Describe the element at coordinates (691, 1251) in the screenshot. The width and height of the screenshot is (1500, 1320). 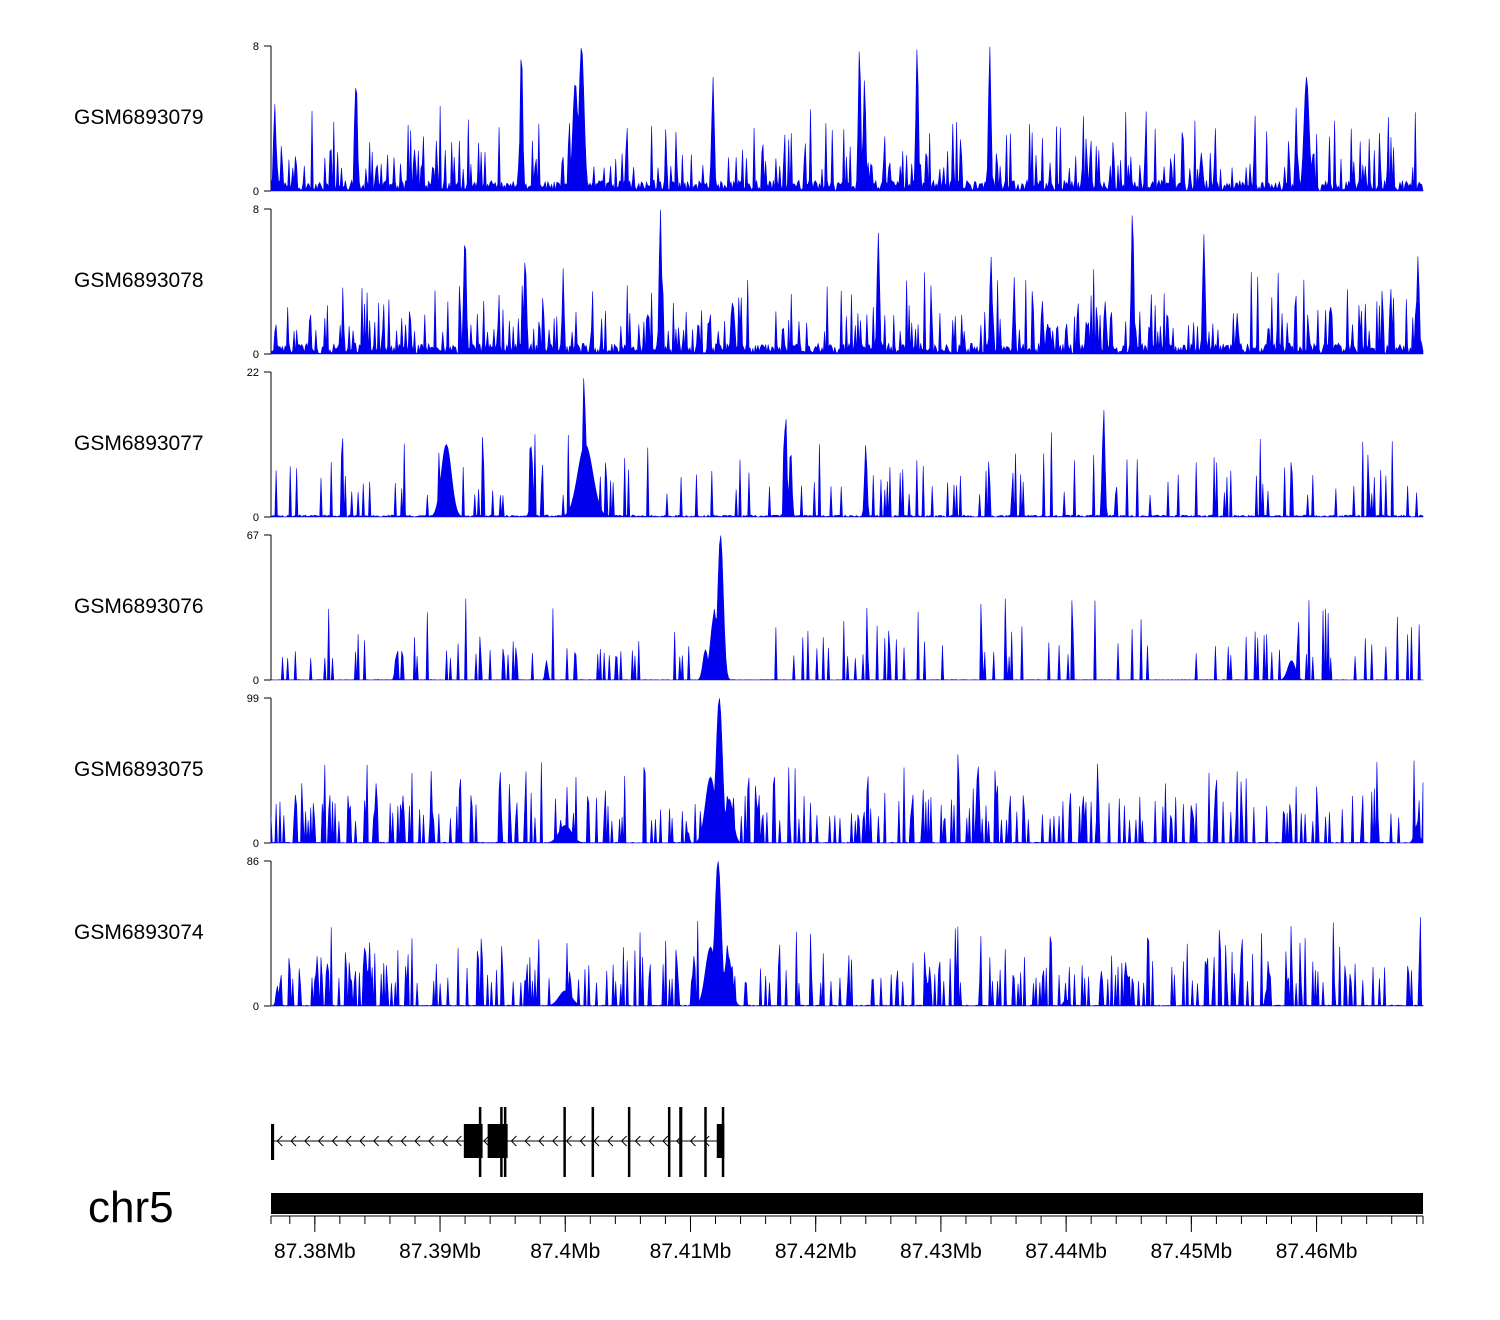
I see `x-axis-tick-label: 87.41Mb` at that location.